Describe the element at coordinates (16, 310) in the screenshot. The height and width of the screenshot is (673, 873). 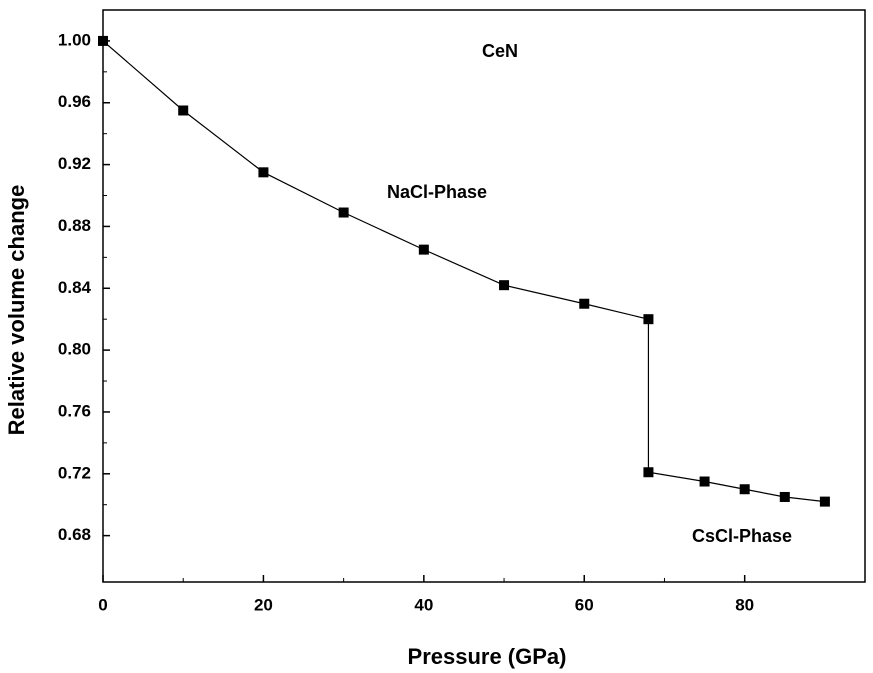
I see `y-axis-label: Relative volume change` at that location.